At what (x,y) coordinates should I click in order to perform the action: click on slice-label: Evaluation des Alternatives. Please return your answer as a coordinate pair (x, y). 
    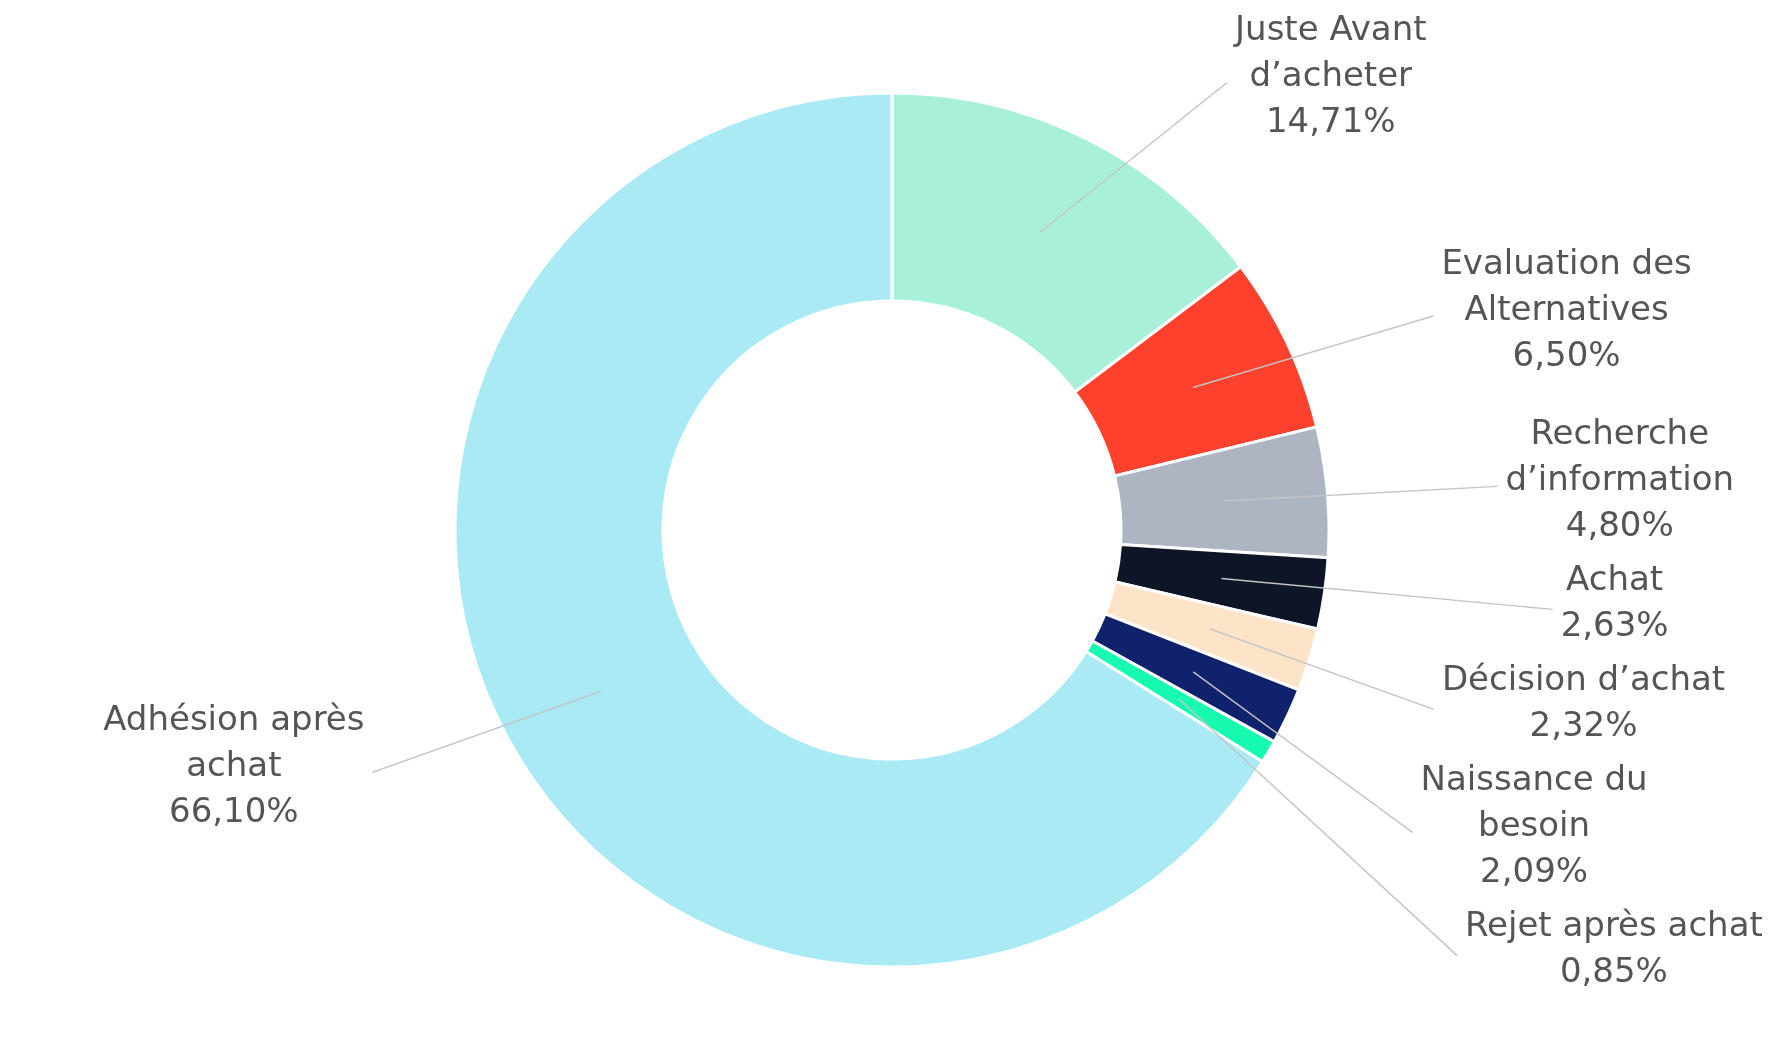
    Looking at the image, I should click on (1566, 284).